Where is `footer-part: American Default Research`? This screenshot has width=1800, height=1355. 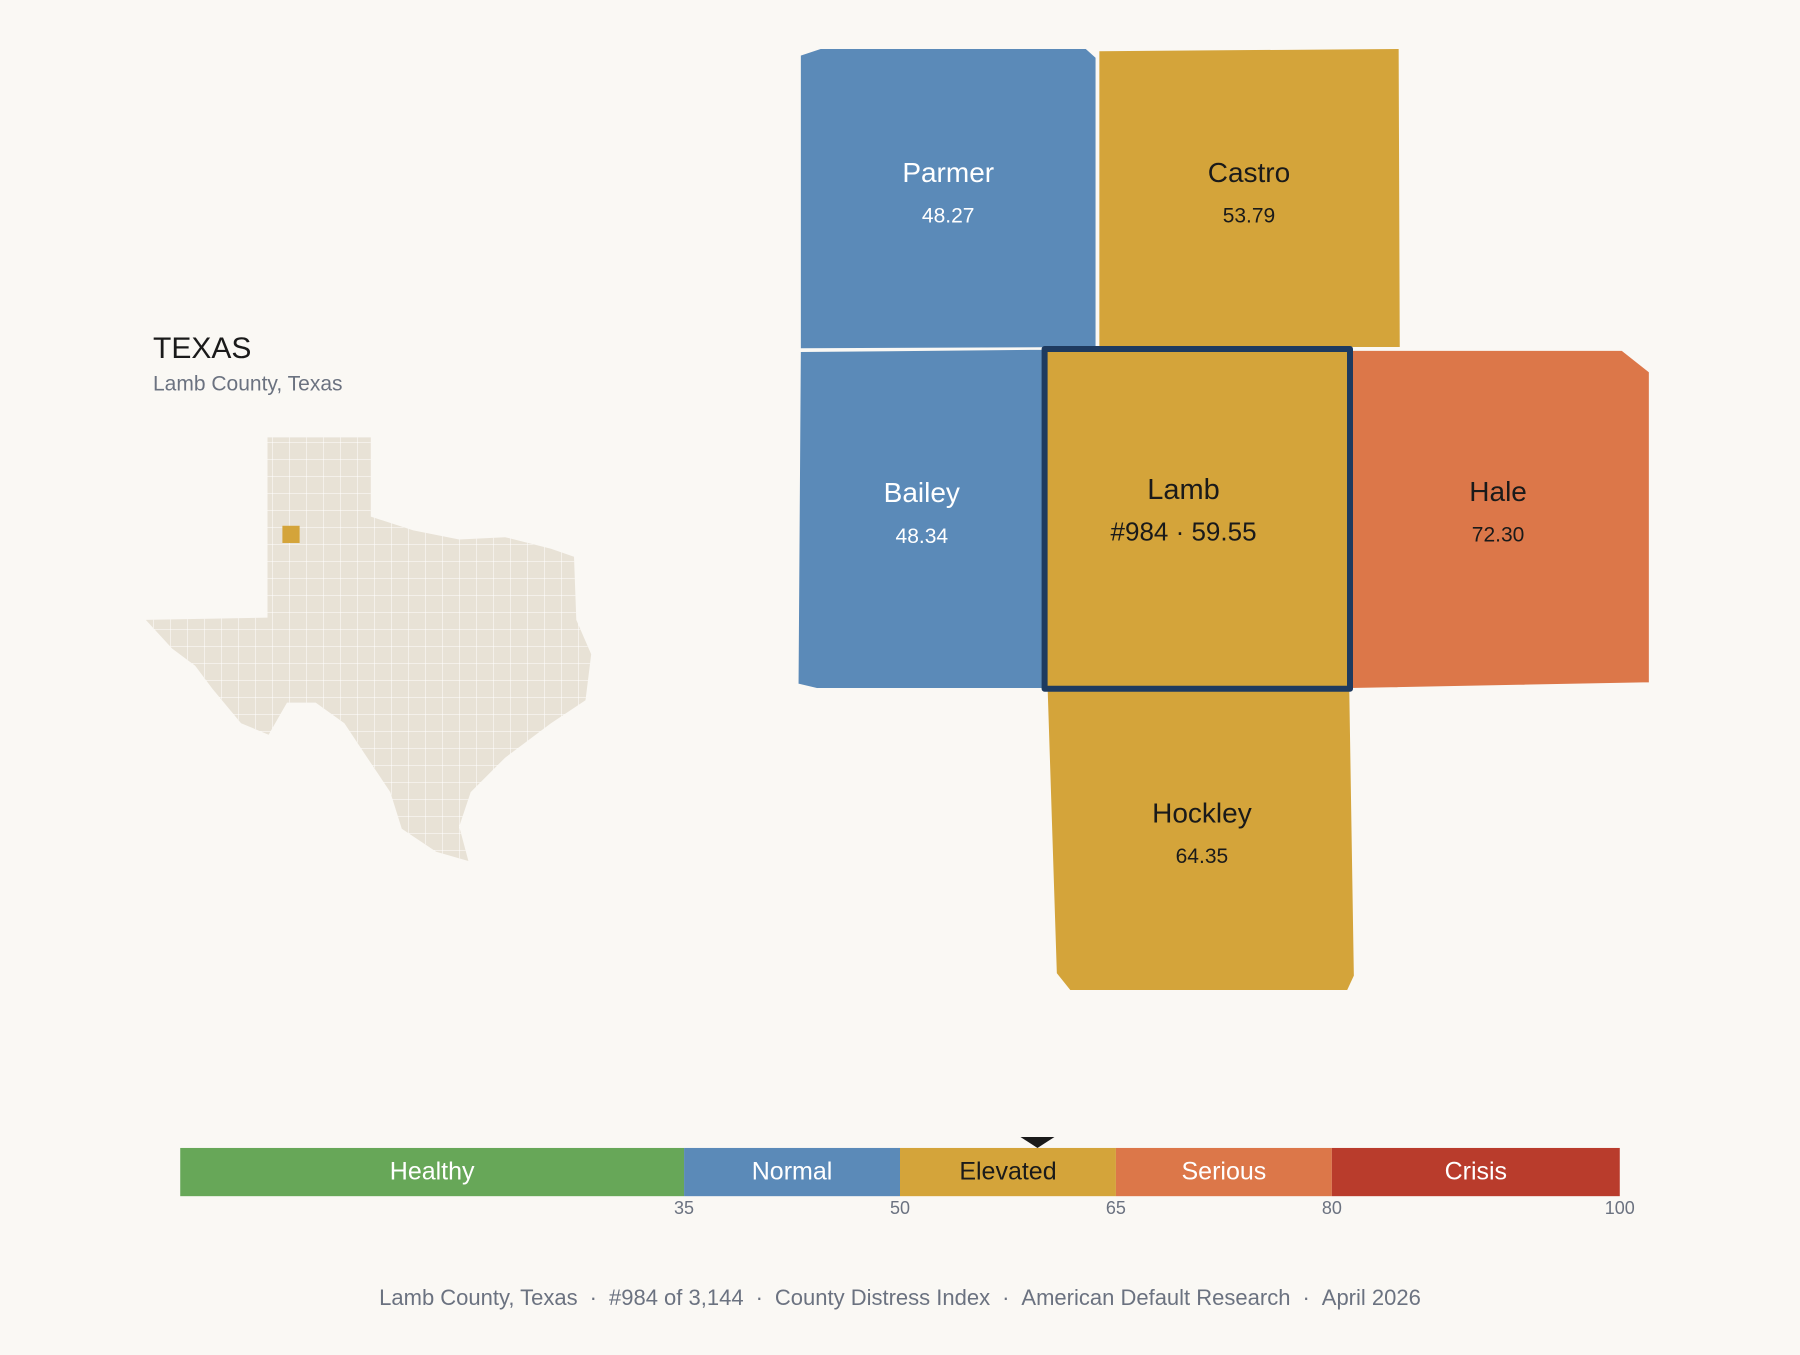 footer-part: American Default Research is located at coordinates (1155, 1297).